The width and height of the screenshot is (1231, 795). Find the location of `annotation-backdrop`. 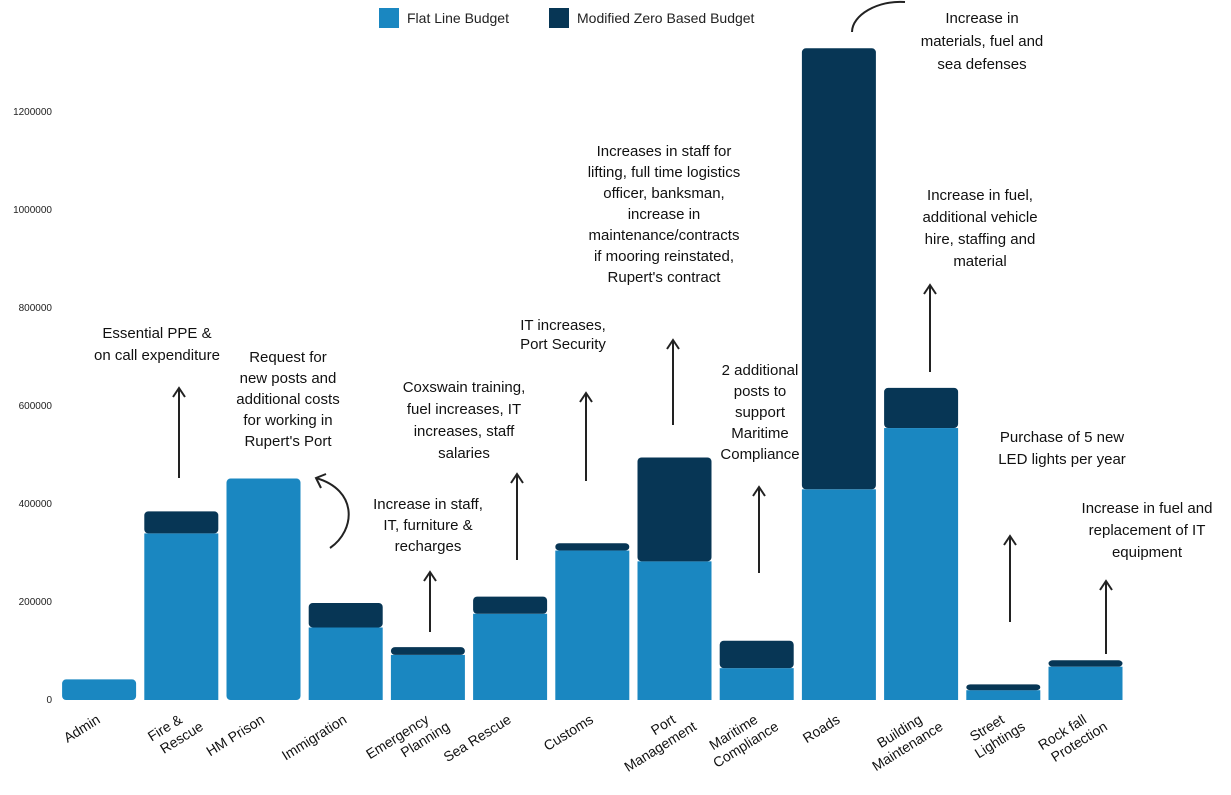

annotation-backdrop is located at coordinates (1005, 46).